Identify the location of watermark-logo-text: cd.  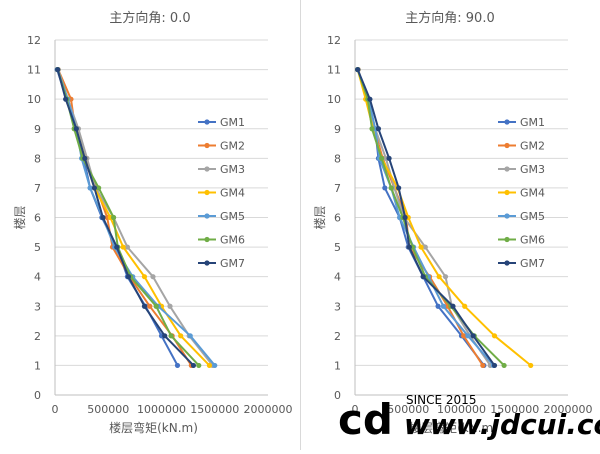
(365, 419).